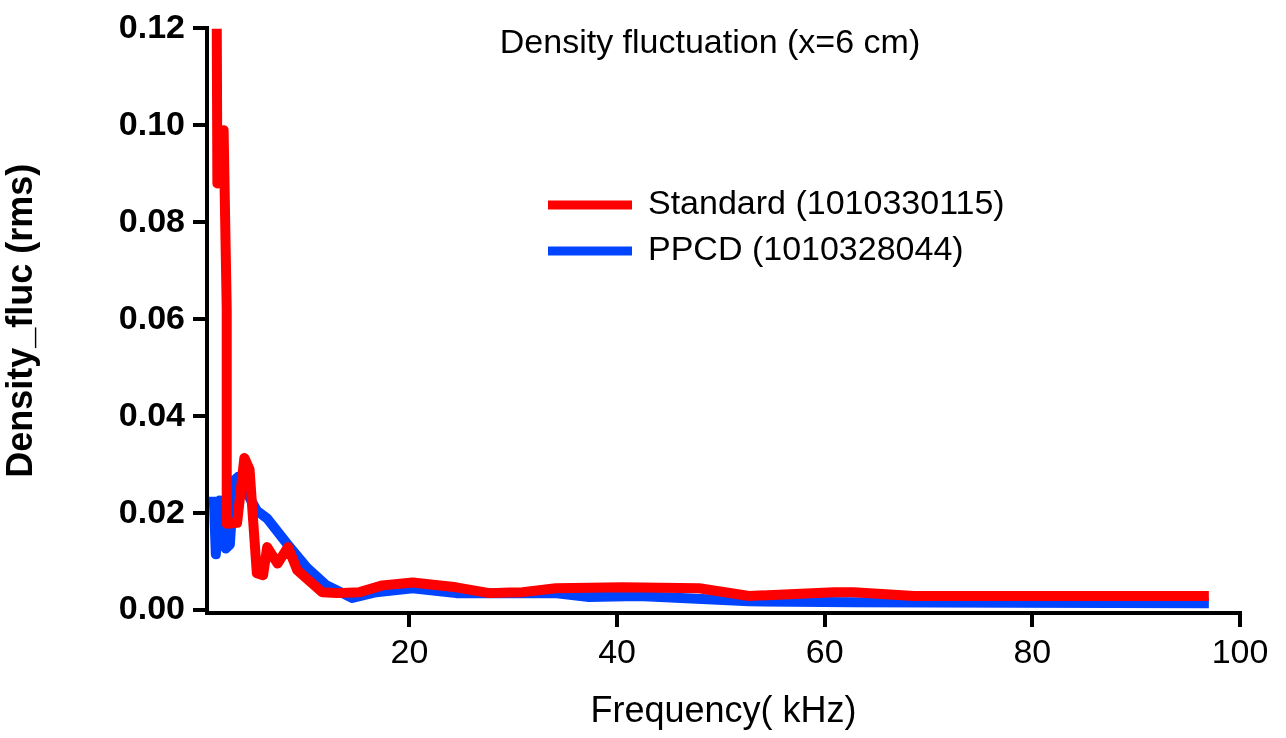 The width and height of the screenshot is (1286, 738). Describe the element at coordinates (1240, 650) in the screenshot. I see `x-tick-label: 100` at that location.